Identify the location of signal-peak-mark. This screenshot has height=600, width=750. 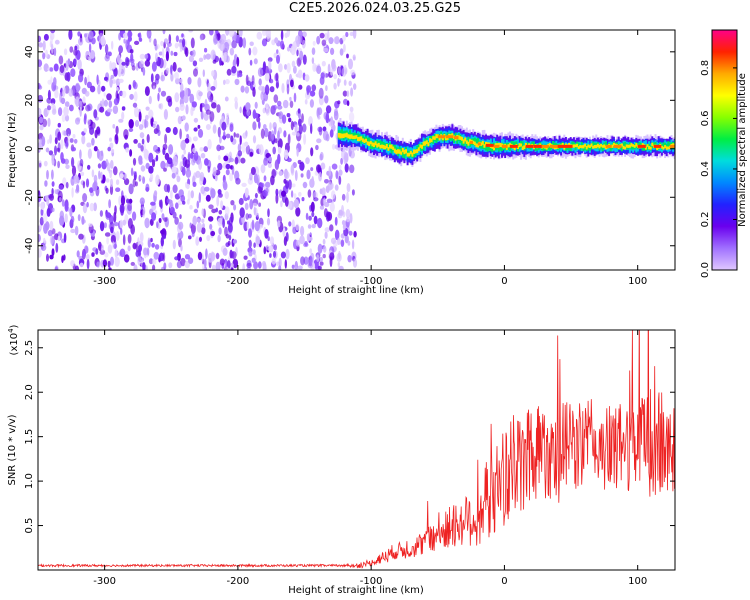
(489, 145).